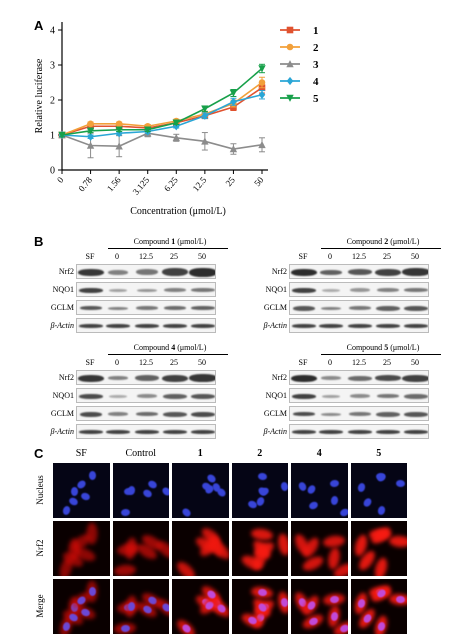  What do you see at coordinates (379, 453) in the screenshot?
I see `microscopy-column-label: 5` at bounding box center [379, 453].